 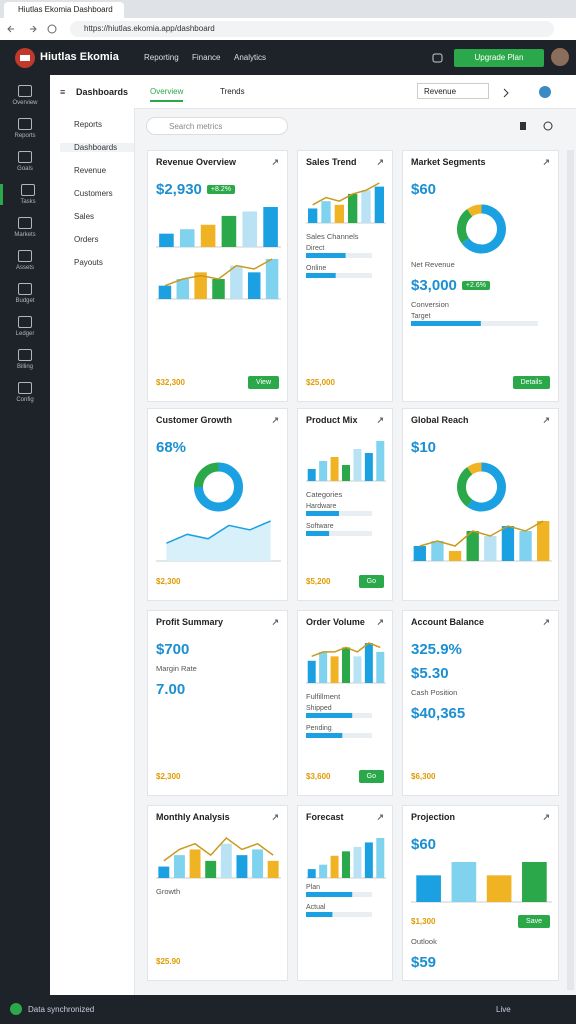 What do you see at coordinates (25, 227) in the screenshot?
I see `sidebar-item: Markets` at bounding box center [25, 227].